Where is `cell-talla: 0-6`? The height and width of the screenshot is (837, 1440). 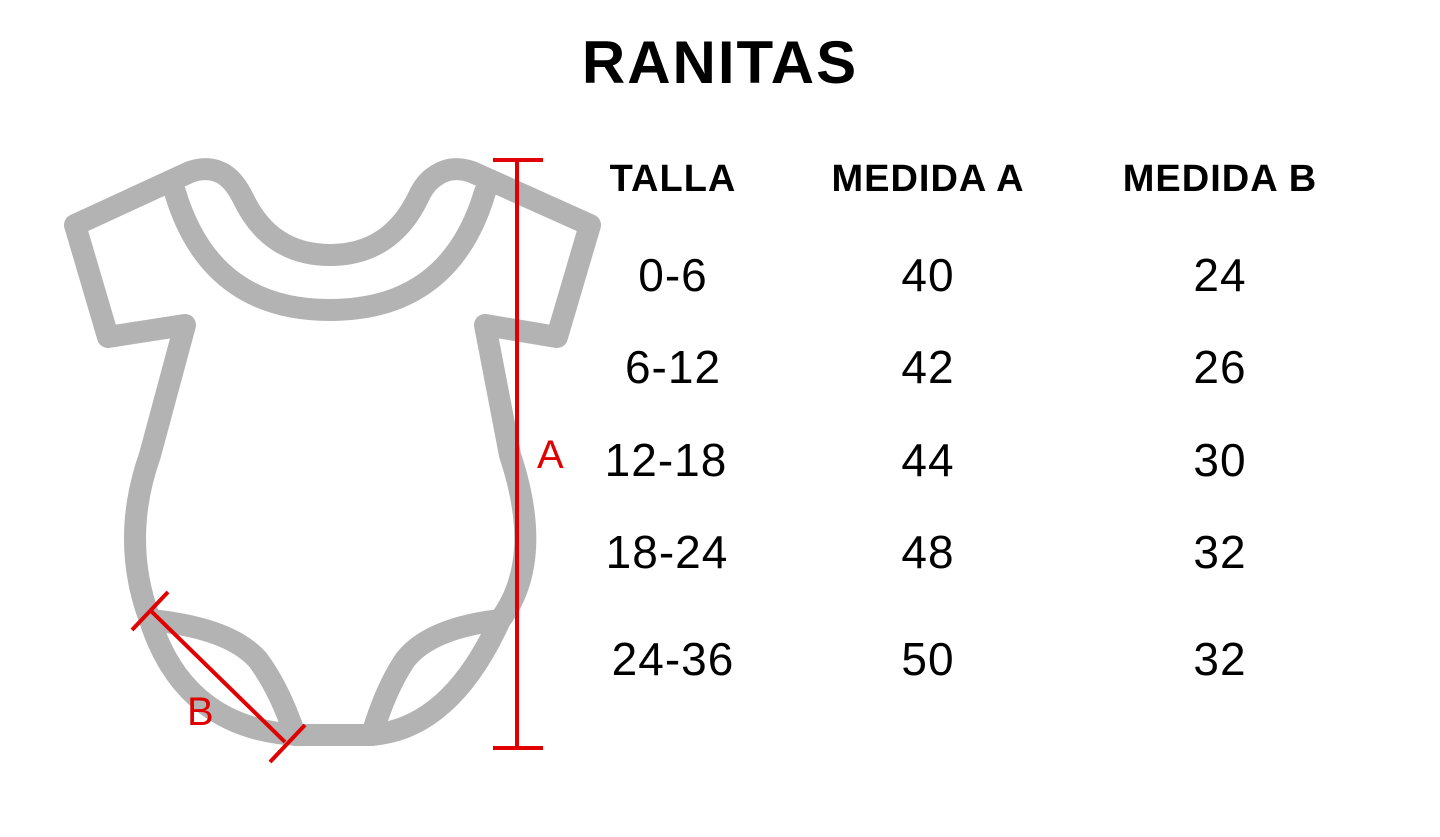 cell-talla: 0-6 is located at coordinates (673, 275).